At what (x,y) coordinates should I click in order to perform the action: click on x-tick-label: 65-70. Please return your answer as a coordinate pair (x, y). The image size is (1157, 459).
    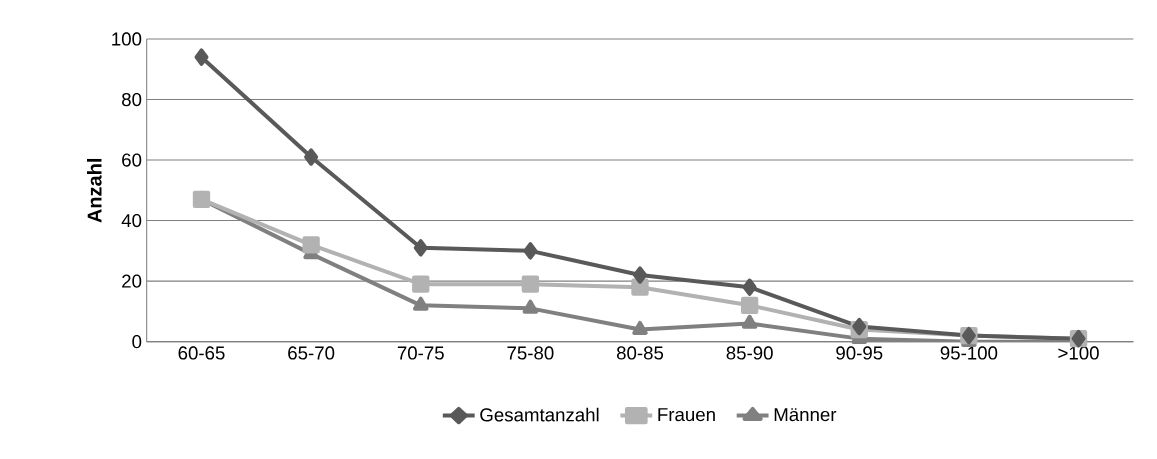
    Looking at the image, I should click on (311, 353).